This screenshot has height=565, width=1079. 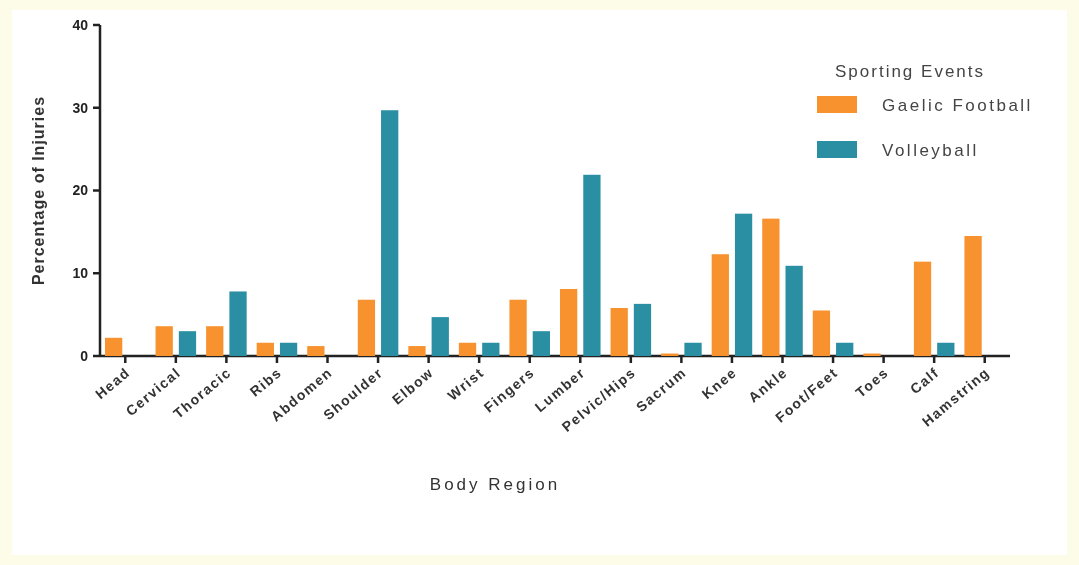 I want to click on x-axis-title: Body Region, so click(x=495, y=484).